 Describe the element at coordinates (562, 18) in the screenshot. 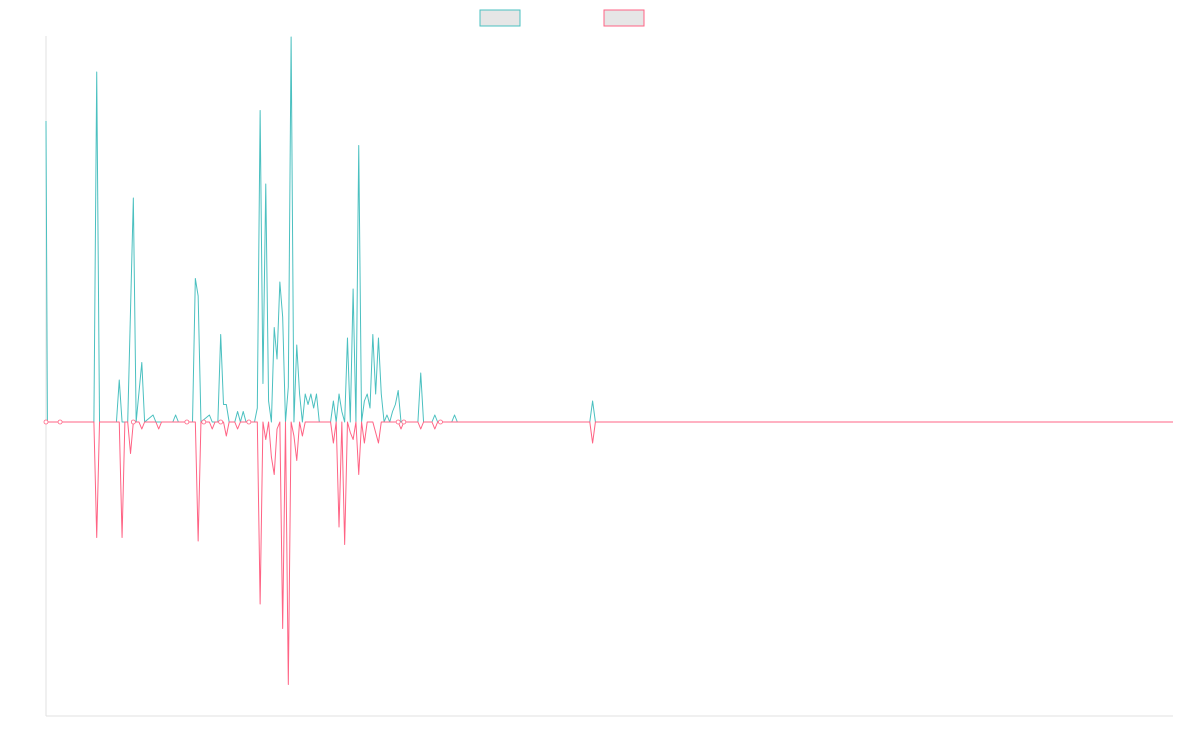

I see `legend` at that location.